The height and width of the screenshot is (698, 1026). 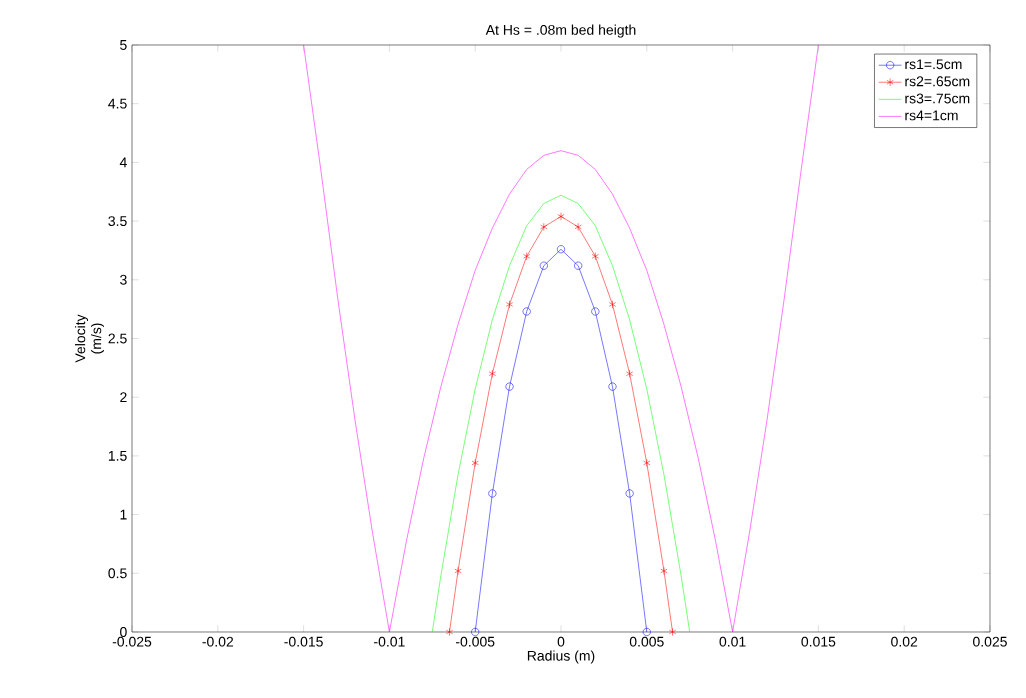 I want to click on legend-label: rs2=.65cm, so click(x=937, y=81).